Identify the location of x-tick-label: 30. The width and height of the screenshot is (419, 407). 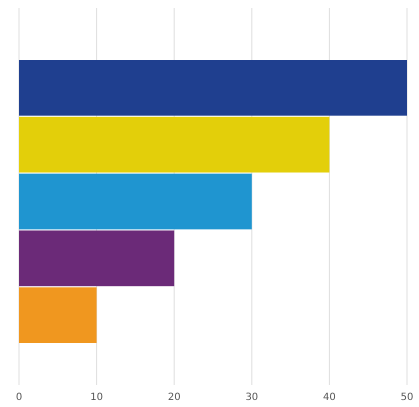
(251, 398).